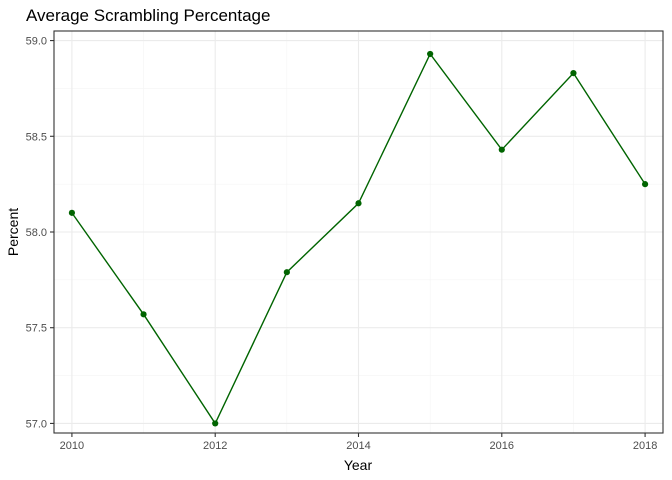 The image size is (672, 480). I want to click on chart-title: Average Scrambling Percentage, so click(148, 15).